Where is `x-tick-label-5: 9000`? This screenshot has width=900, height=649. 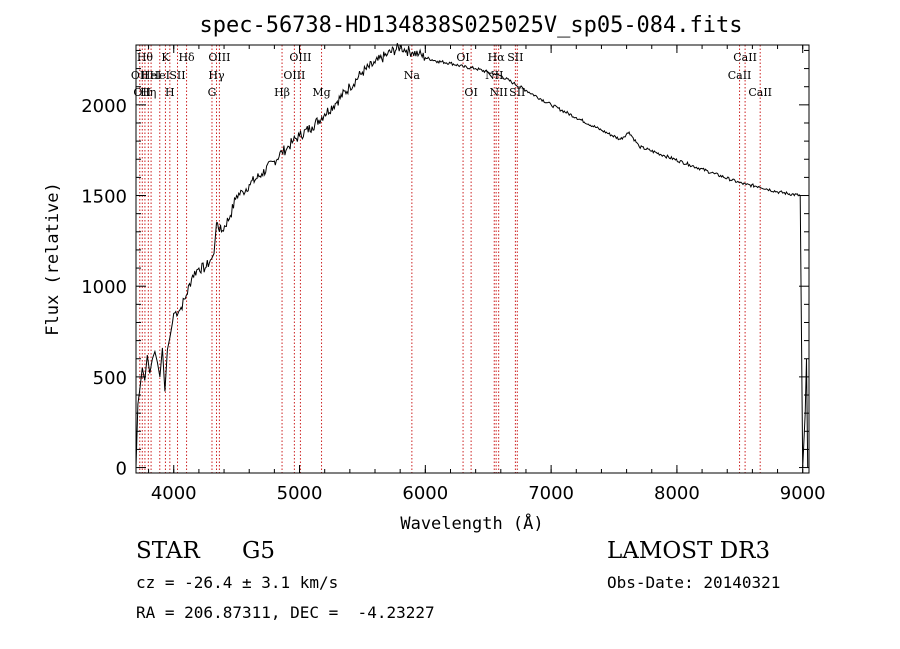 x-tick-label-5: 9000 is located at coordinates (803, 493).